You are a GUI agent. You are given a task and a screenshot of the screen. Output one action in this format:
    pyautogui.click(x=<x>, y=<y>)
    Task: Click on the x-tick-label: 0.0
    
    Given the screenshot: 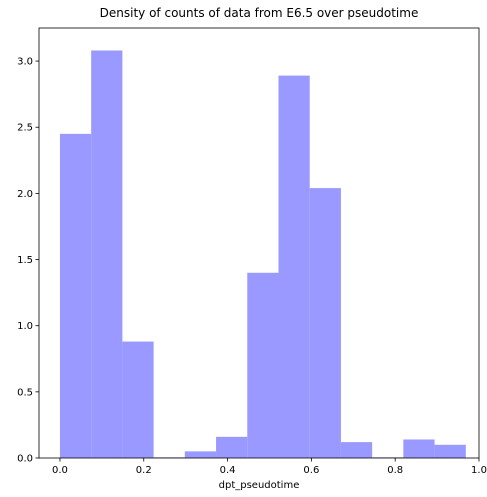 What is the action you would take?
    pyautogui.click(x=60, y=470)
    